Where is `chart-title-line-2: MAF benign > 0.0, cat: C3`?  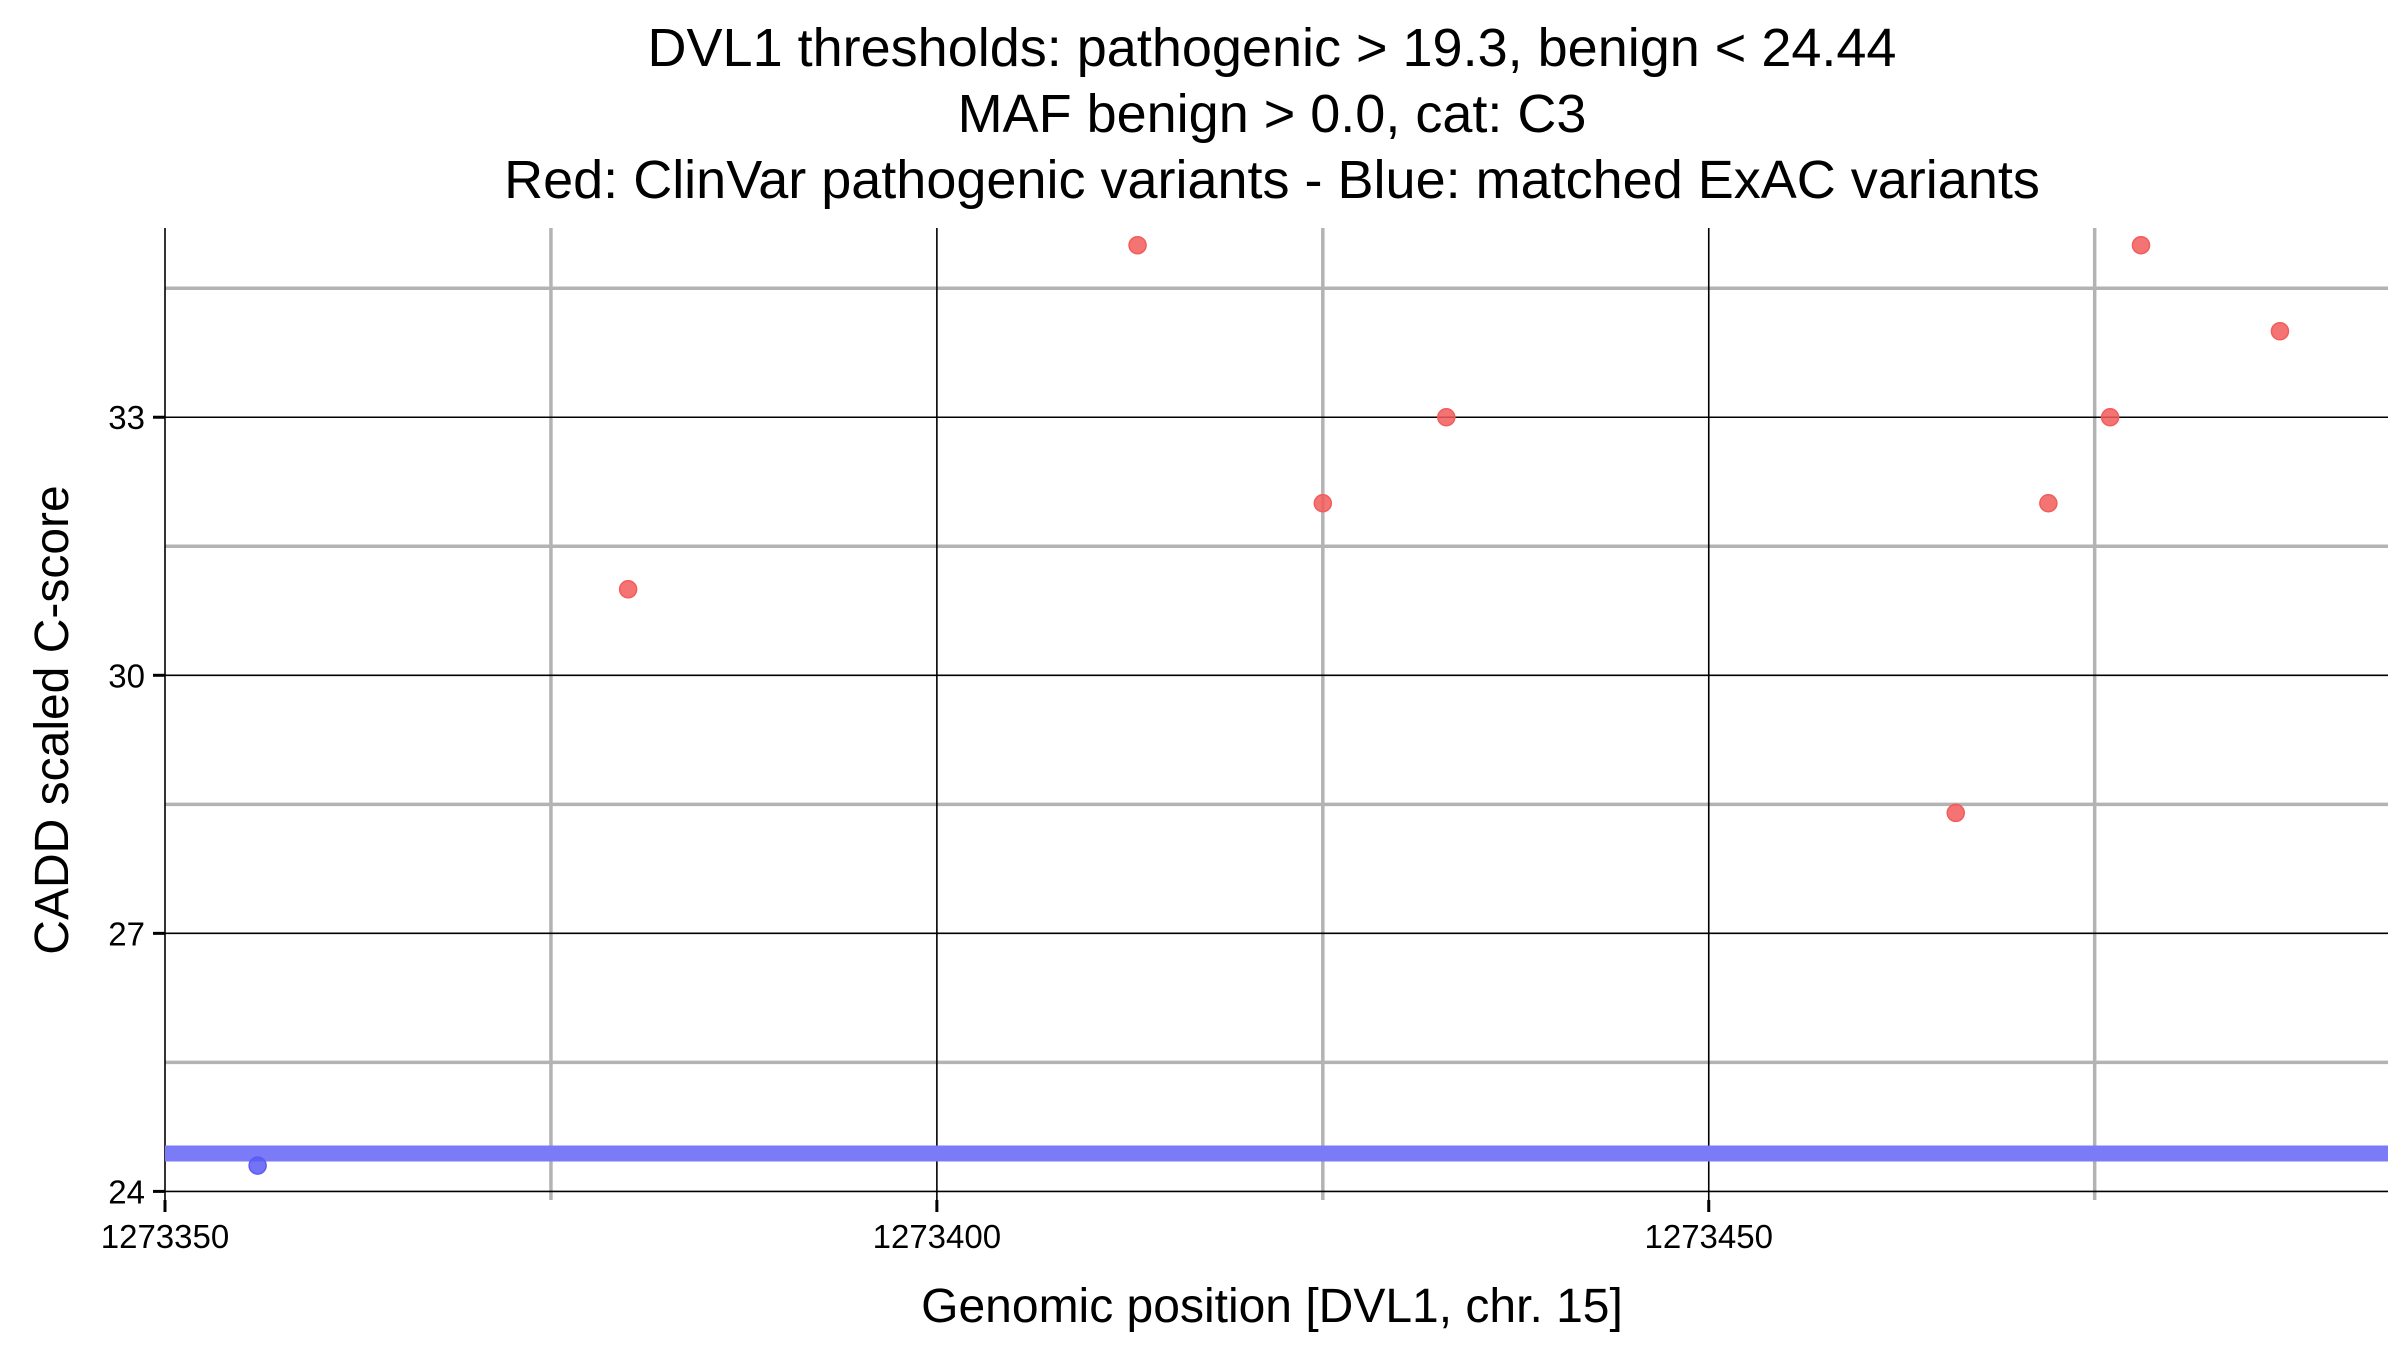
chart-title-line-2: MAF benign > 0.0, cat: C3 is located at coordinates (1272, 114).